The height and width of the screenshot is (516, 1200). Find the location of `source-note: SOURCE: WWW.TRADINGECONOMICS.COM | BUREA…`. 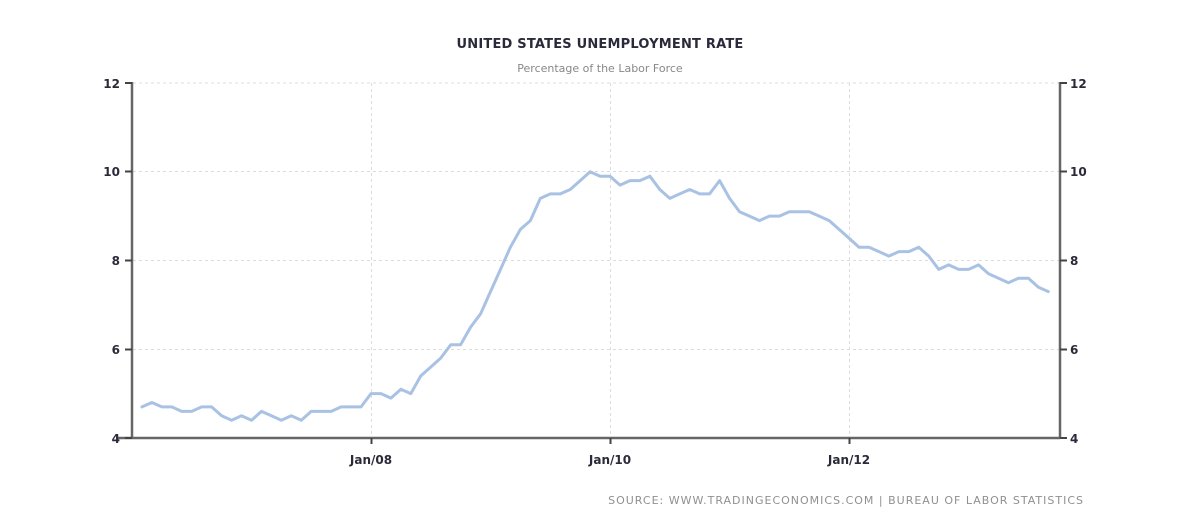

source-note: SOURCE: WWW.TRADINGECONOMICS.COM | BUREA… is located at coordinates (846, 500).